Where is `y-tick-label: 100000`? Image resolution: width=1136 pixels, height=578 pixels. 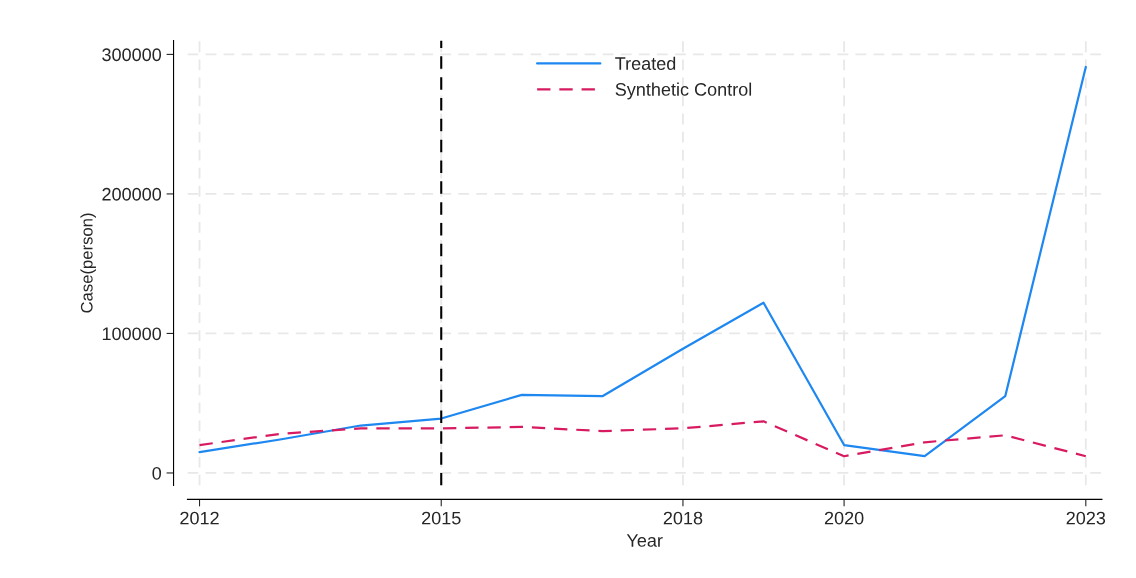
y-tick-label: 100000 is located at coordinates (132, 334).